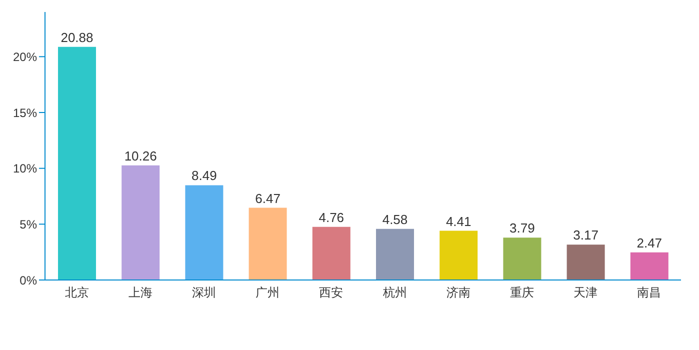 This screenshot has height=350, width=699. I want to click on x-tick-label: 广州, so click(268, 293).